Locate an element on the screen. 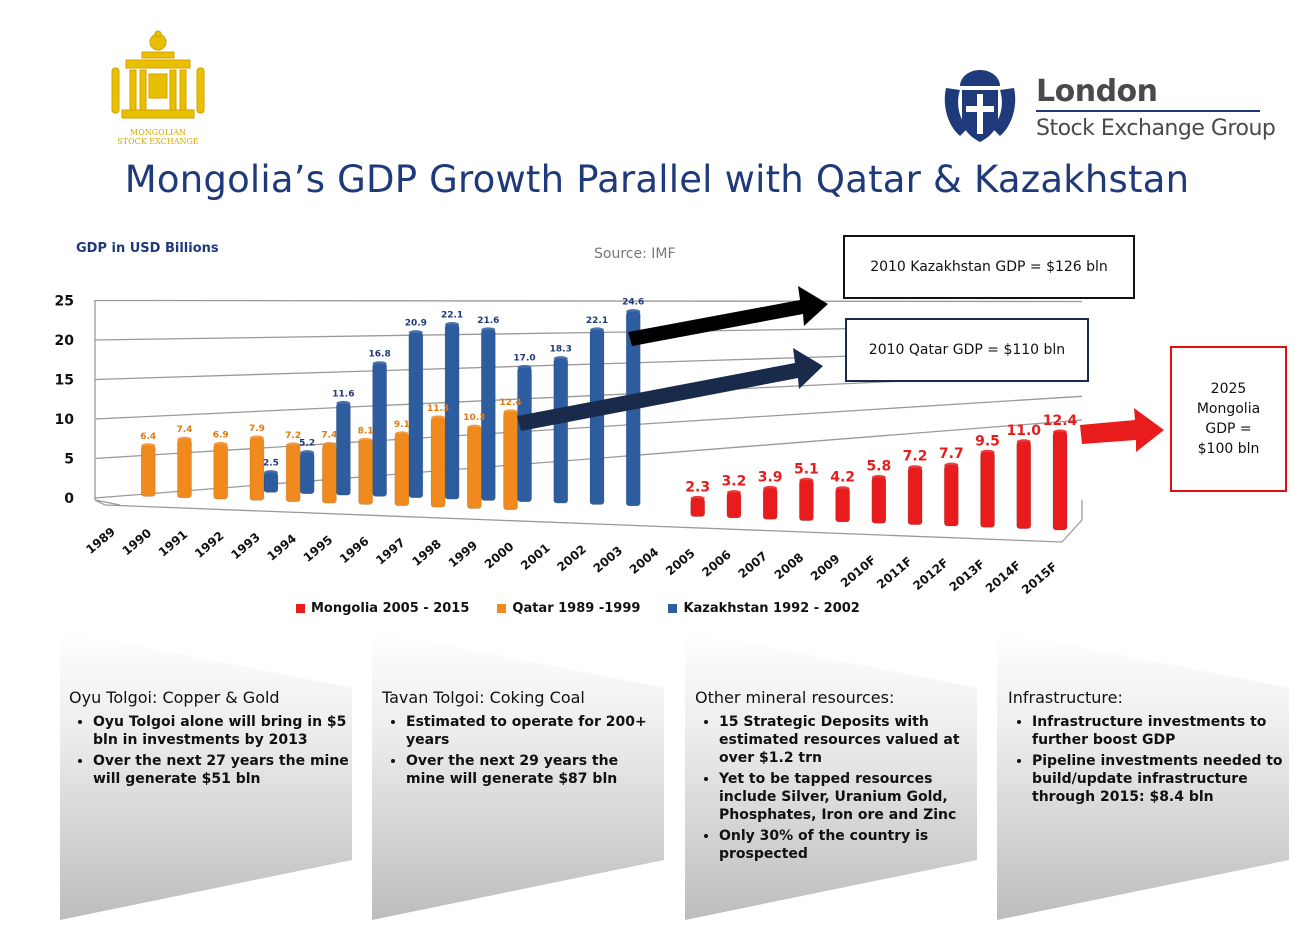  data-label: 4.2 is located at coordinates (842, 478).